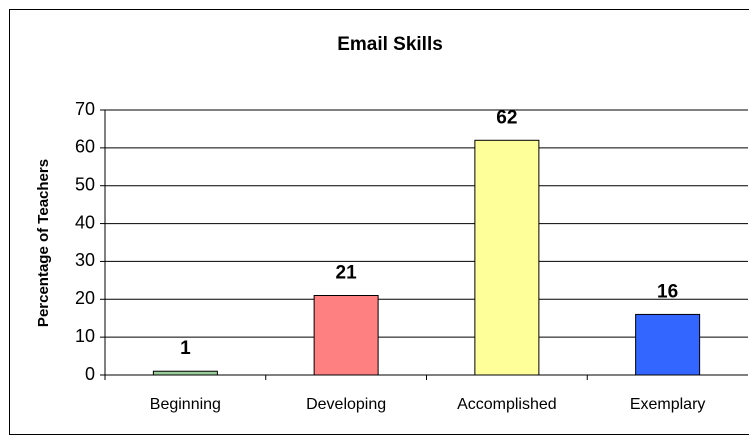  What do you see at coordinates (85, 184) in the screenshot?
I see `y-tick-label: 50` at bounding box center [85, 184].